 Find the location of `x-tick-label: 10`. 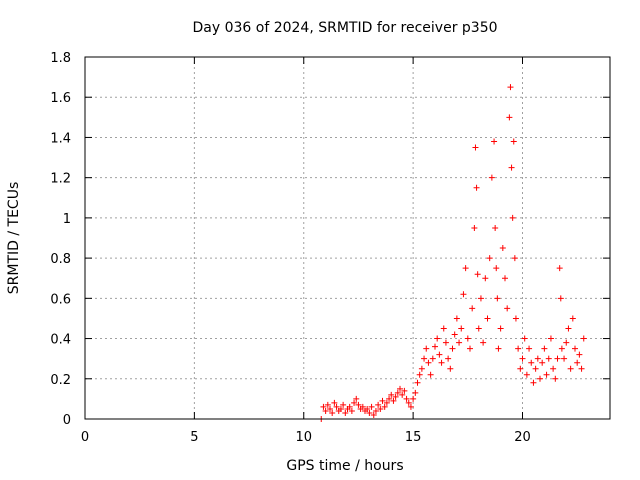

x-tick-label: 10 is located at coordinates (303, 437).